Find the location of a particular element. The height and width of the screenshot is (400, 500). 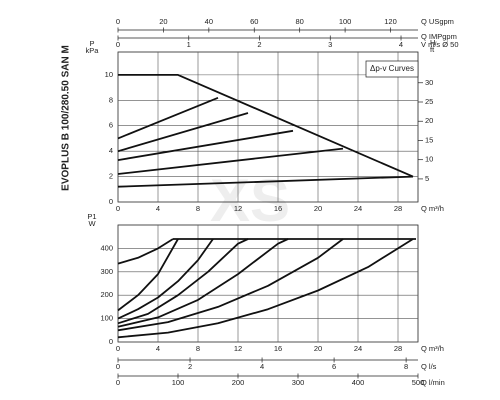

y2-axis-unit: ft is located at coordinates (432, 49).